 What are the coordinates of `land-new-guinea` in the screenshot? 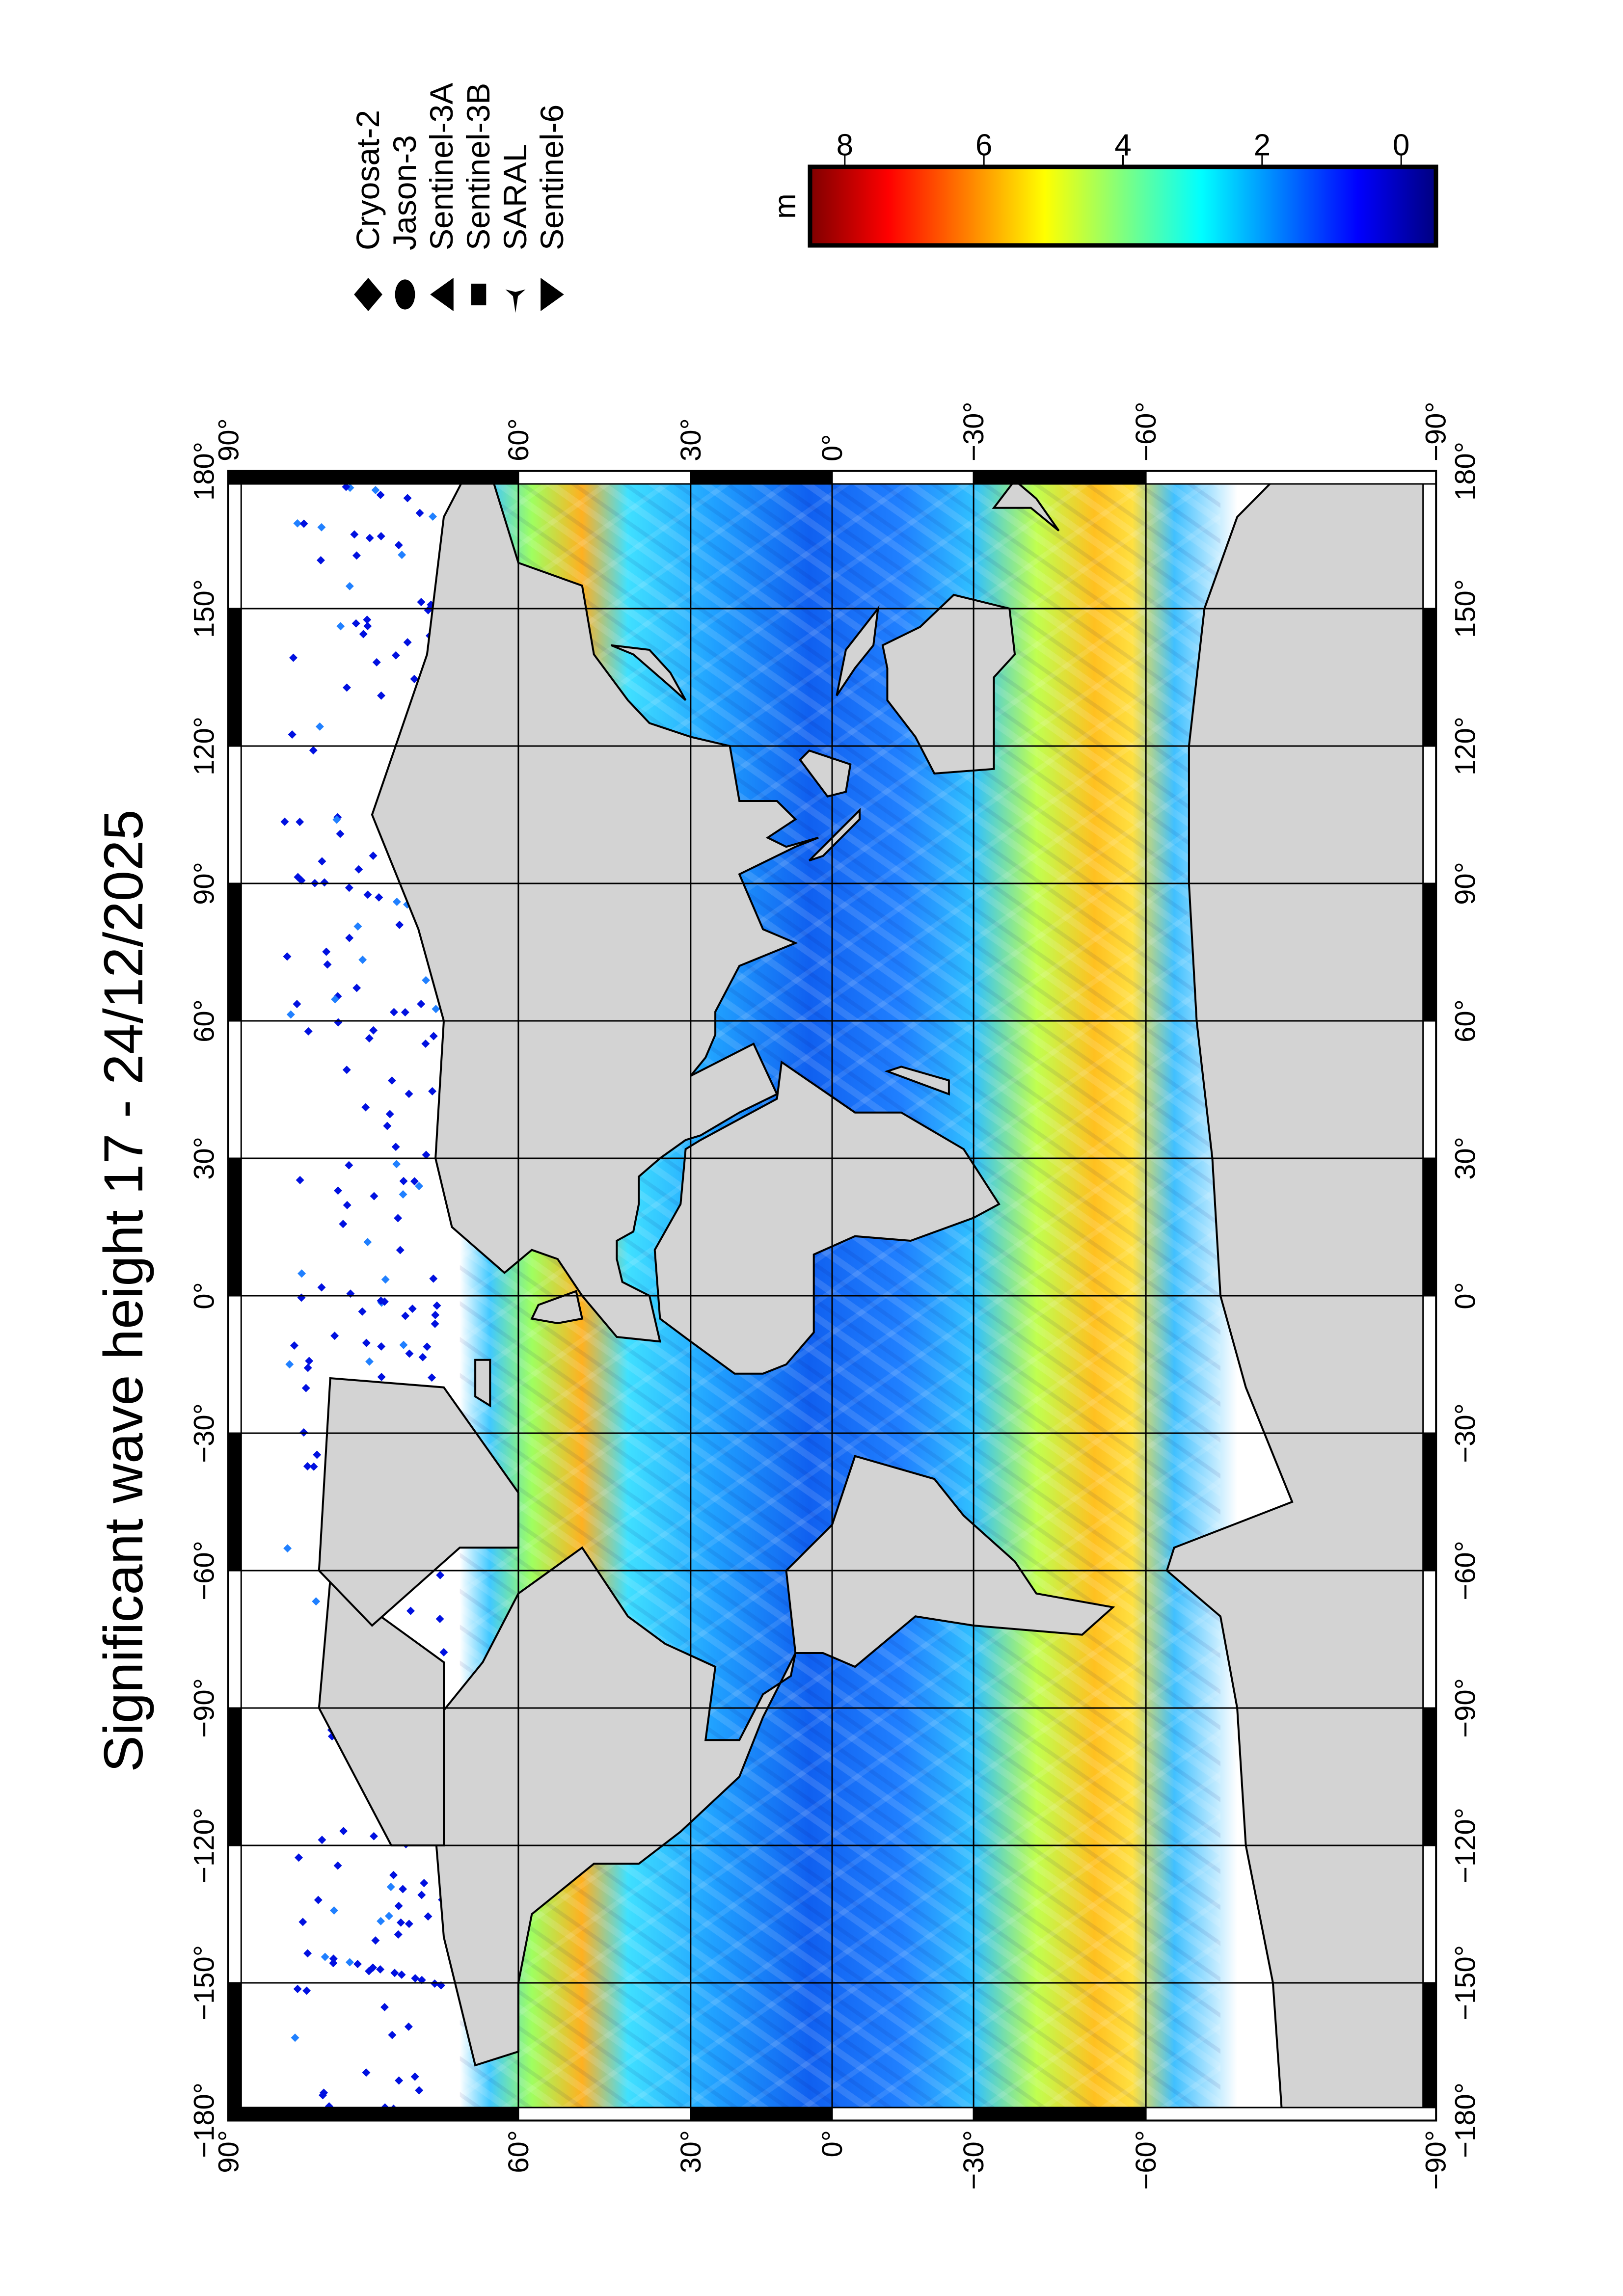 It's located at (858, 650).